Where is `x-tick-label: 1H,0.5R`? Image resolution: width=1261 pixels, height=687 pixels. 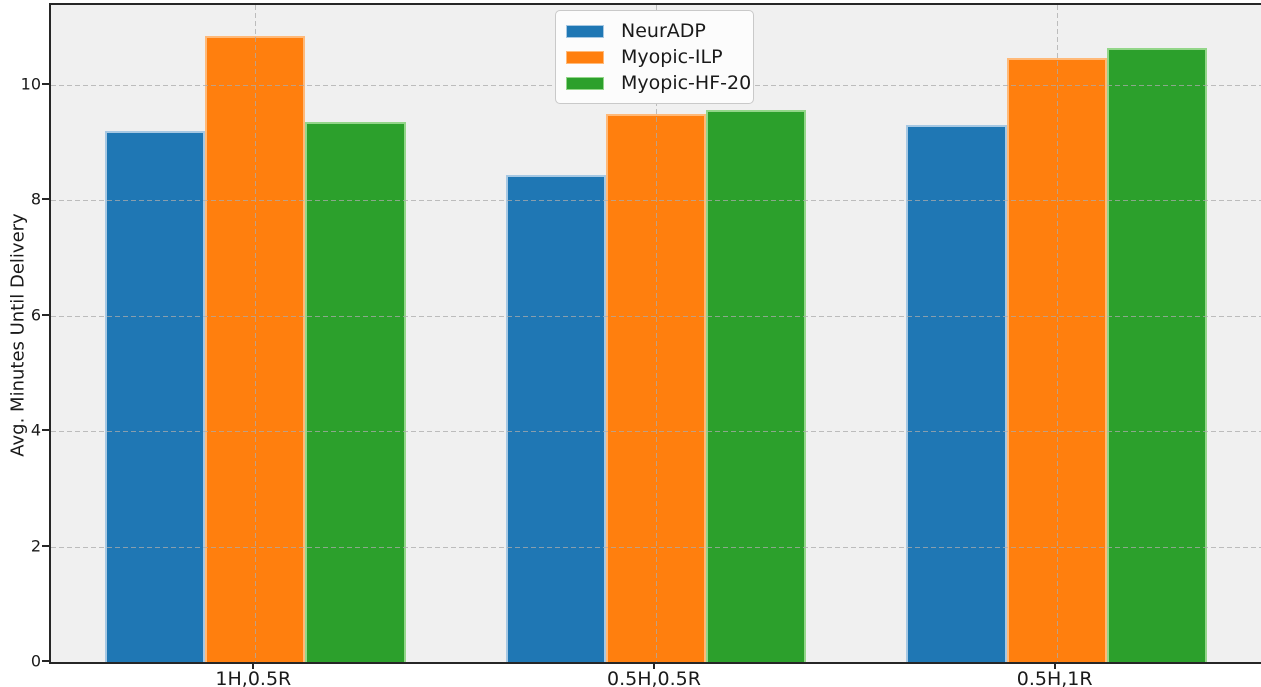 x-tick-label: 1H,0.5R is located at coordinates (253, 677).